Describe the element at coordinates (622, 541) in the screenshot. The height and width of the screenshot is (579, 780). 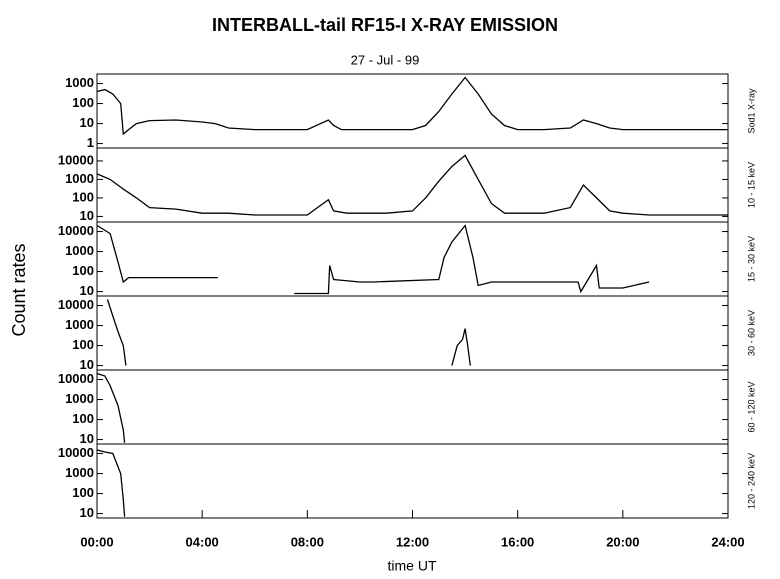
I see `x-tick-label: 20:00` at that location.